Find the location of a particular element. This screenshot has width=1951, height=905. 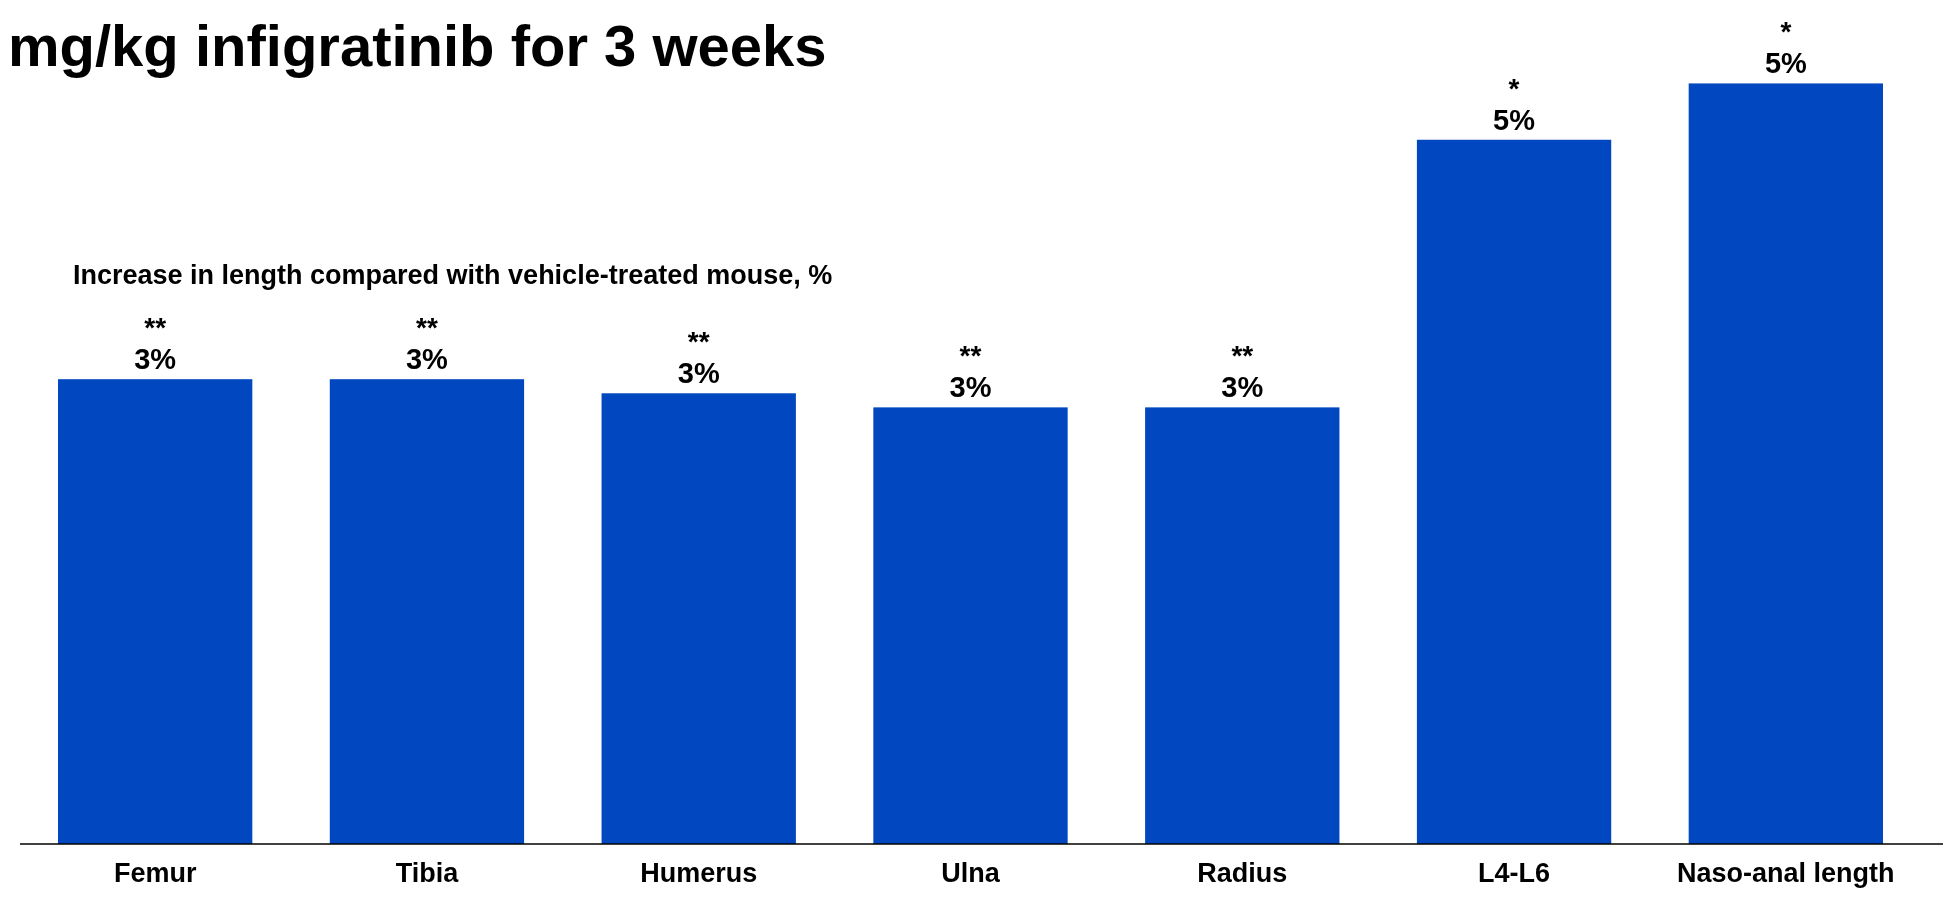

text: Increase in length compared with vehicle-treated mouse, % is located at coordinates (453, 275).